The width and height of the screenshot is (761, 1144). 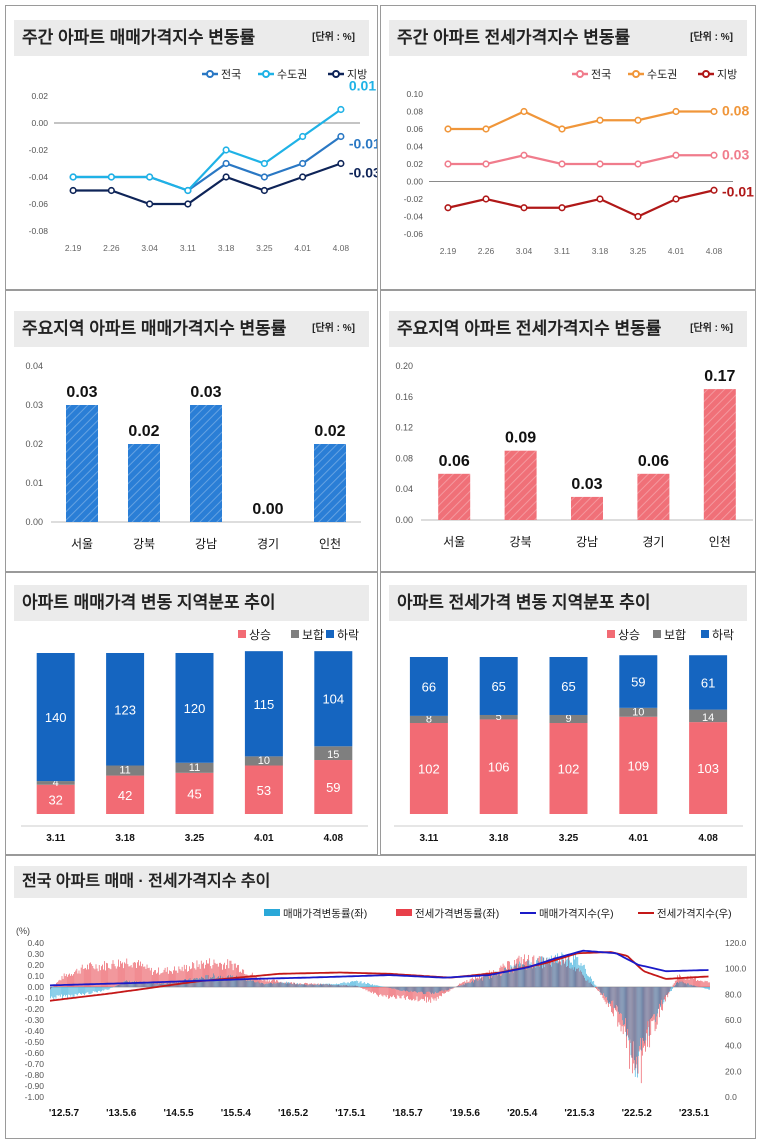 What do you see at coordinates (733, 1071) in the screenshot?
I see `right-tick-label: 20.0` at bounding box center [733, 1071].